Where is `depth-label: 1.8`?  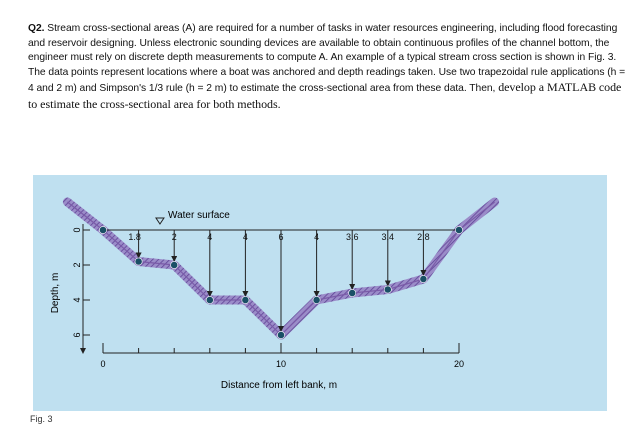
depth-label: 1.8 is located at coordinates (134, 237).